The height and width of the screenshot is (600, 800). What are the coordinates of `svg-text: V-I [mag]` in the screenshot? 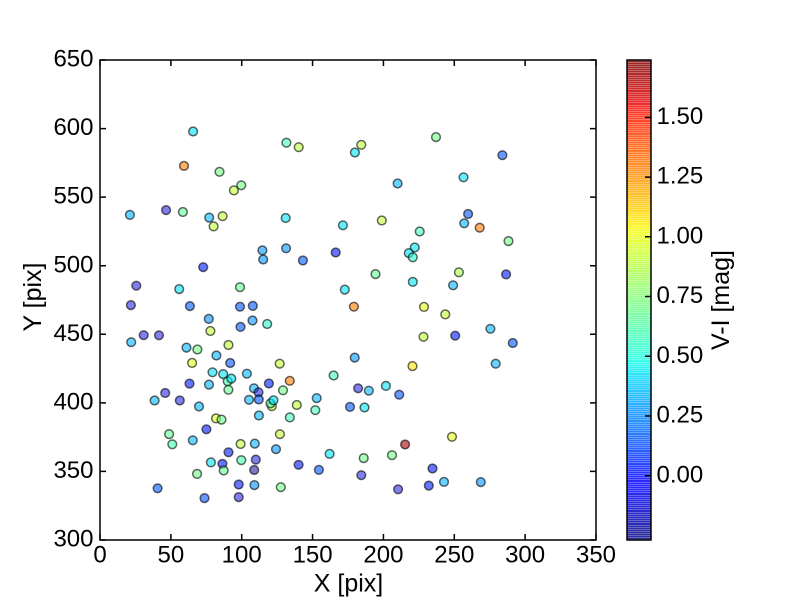 It's located at (721, 300).